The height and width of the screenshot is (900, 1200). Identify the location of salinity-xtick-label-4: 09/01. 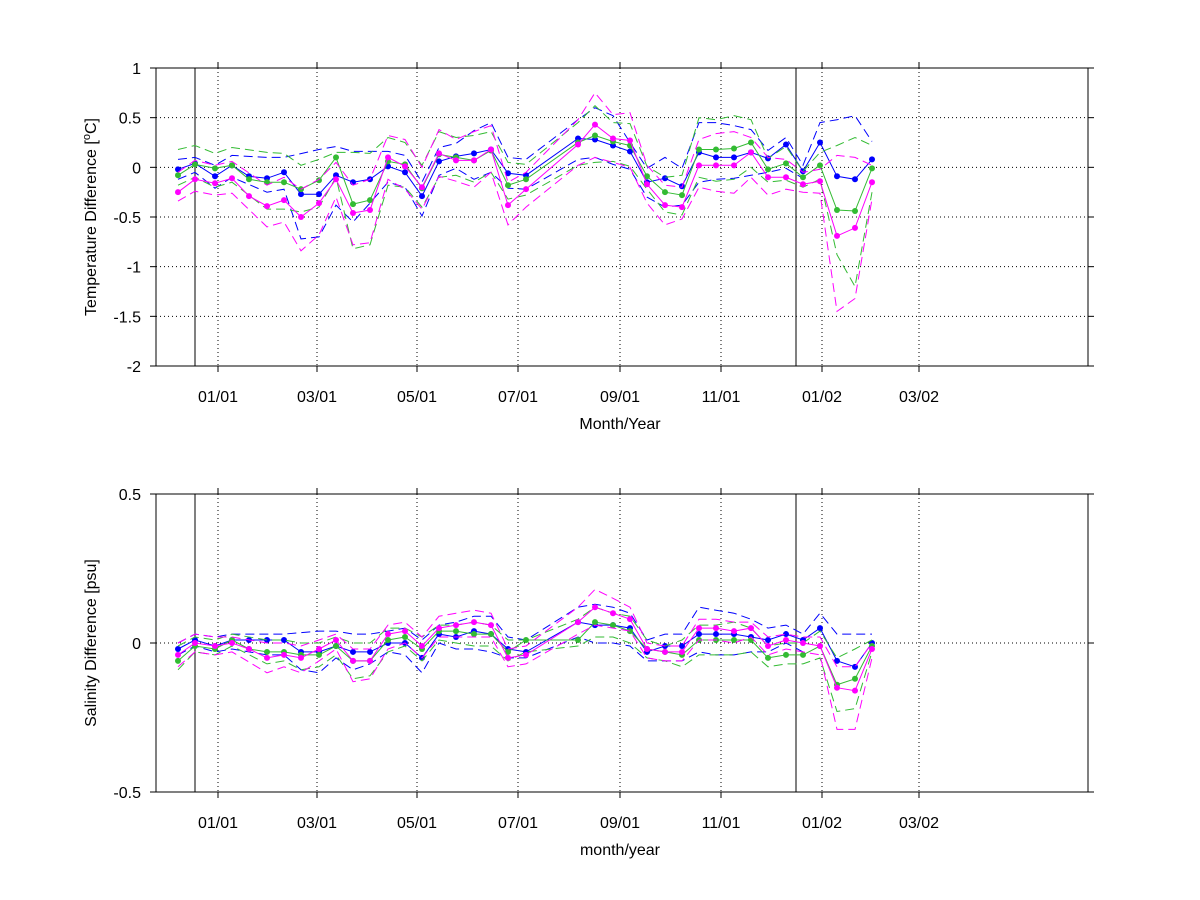
(620, 823).